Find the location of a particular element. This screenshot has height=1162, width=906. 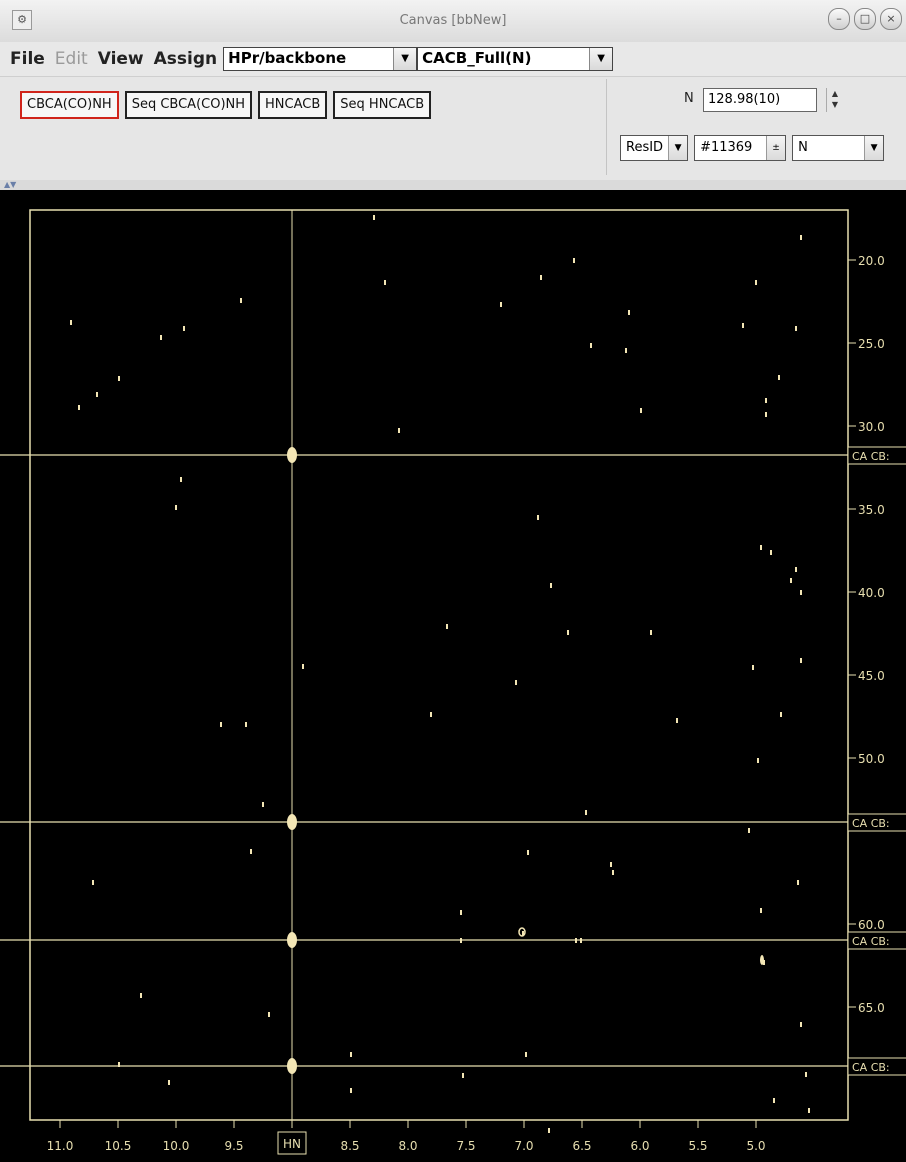

hncacb-button: HNCACB is located at coordinates (292, 105).